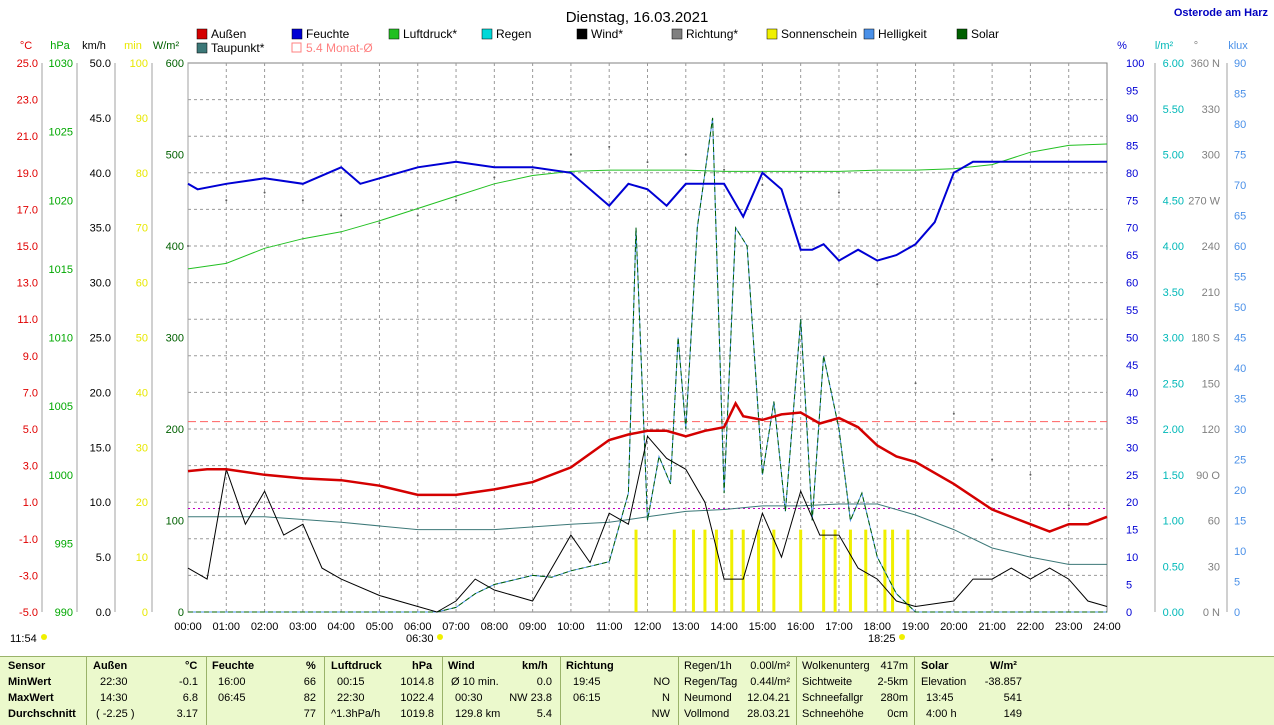  Describe the element at coordinates (801, 627) in the screenshot. I see `x-tick-label: 16:00` at that location.